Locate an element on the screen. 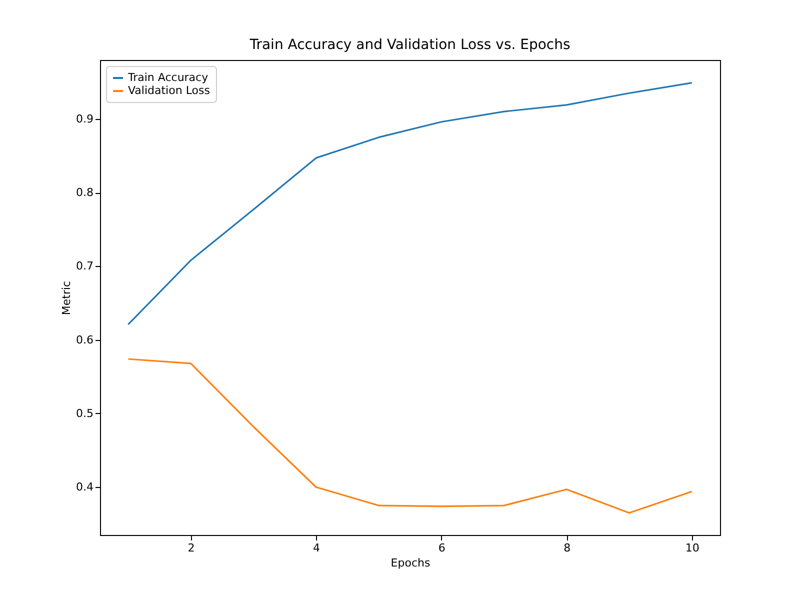 The height and width of the screenshot is (600, 800). x-tick-label: 4 is located at coordinates (316, 548).